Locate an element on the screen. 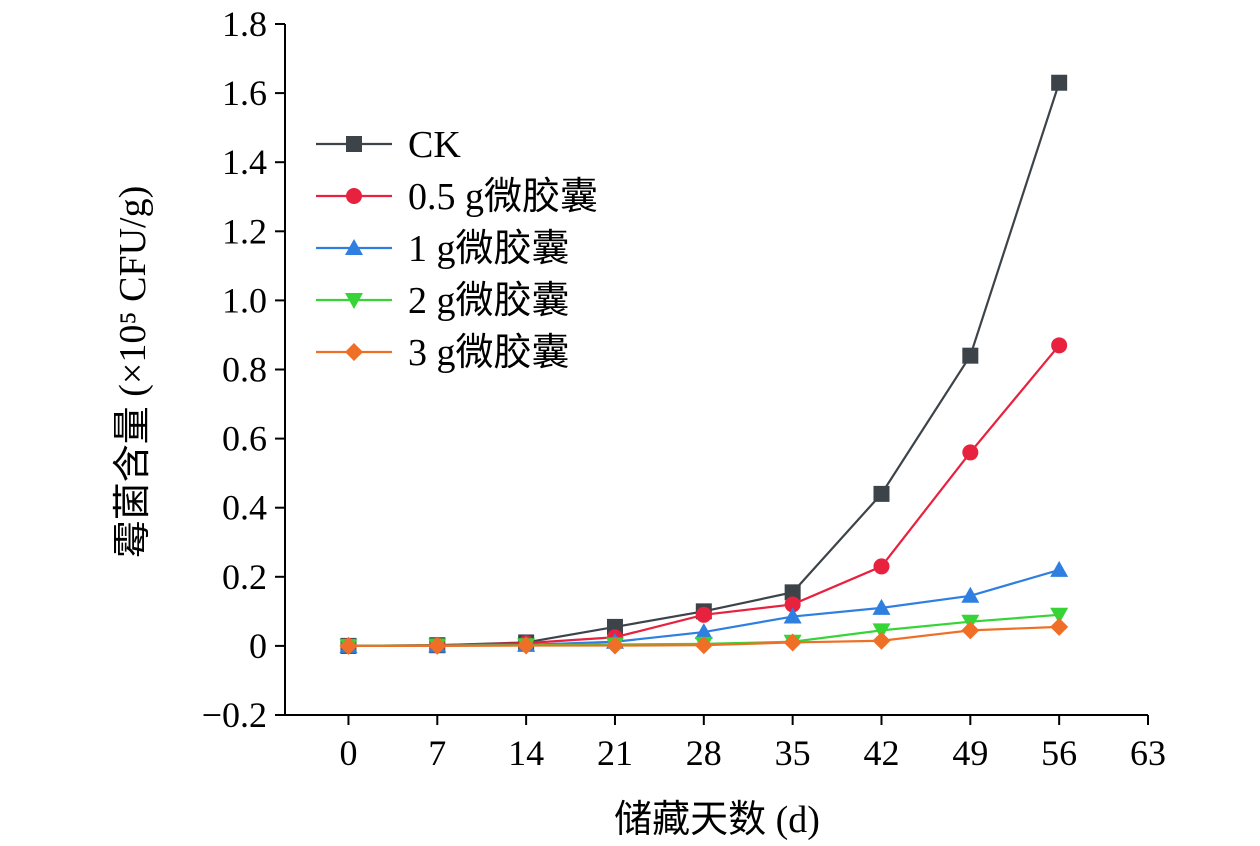 Image resolution: width=1260 pixels, height=846 pixels. y-tick-label: 0.4 is located at coordinates (244, 508).